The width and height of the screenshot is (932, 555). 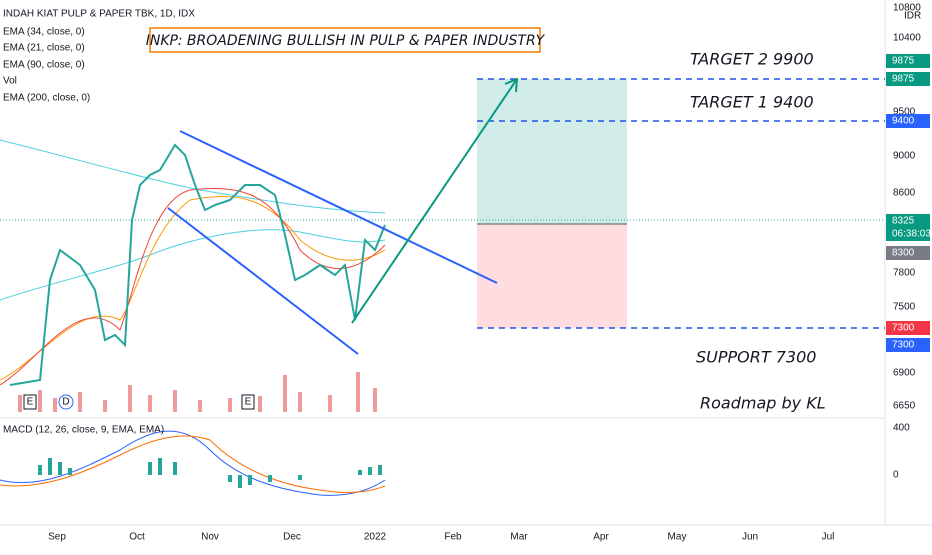 What do you see at coordinates (519, 537) in the screenshot?
I see `time-tick: Mar` at bounding box center [519, 537].